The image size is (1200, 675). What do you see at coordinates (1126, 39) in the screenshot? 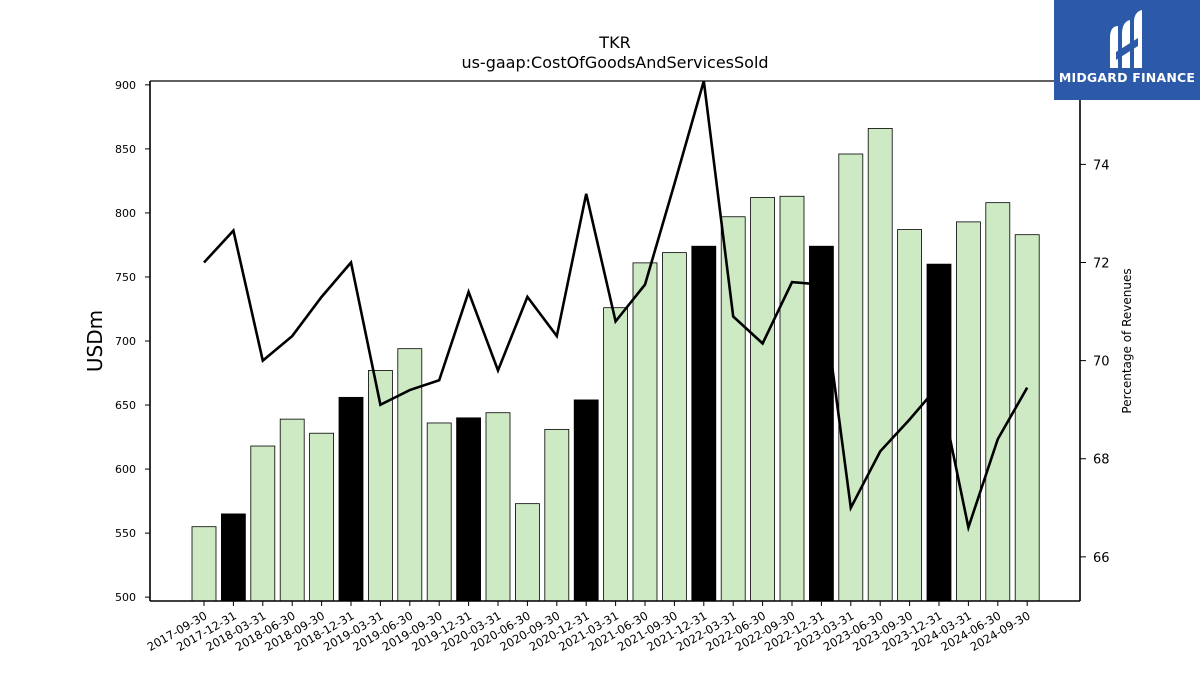
I see `logo-mark-icon` at bounding box center [1126, 39].